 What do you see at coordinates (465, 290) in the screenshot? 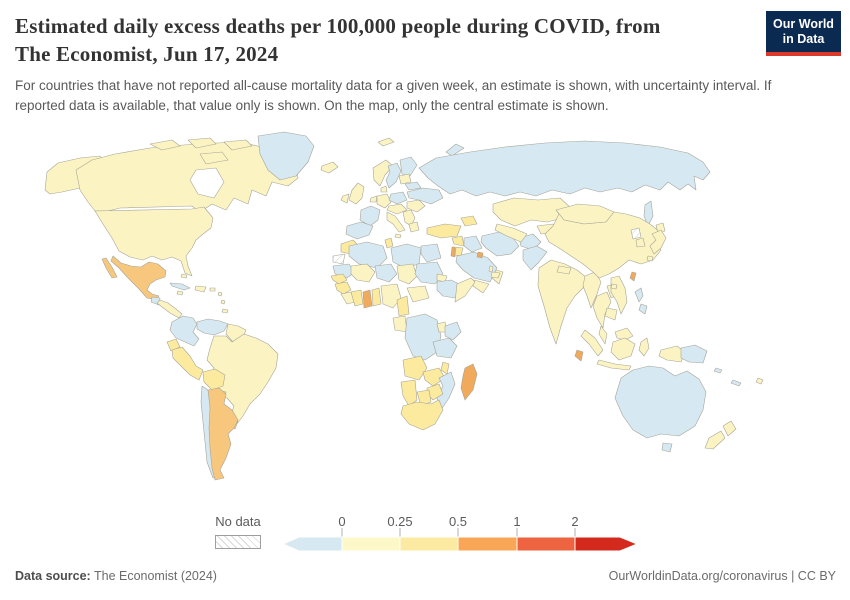
I see `country-somalia` at bounding box center [465, 290].